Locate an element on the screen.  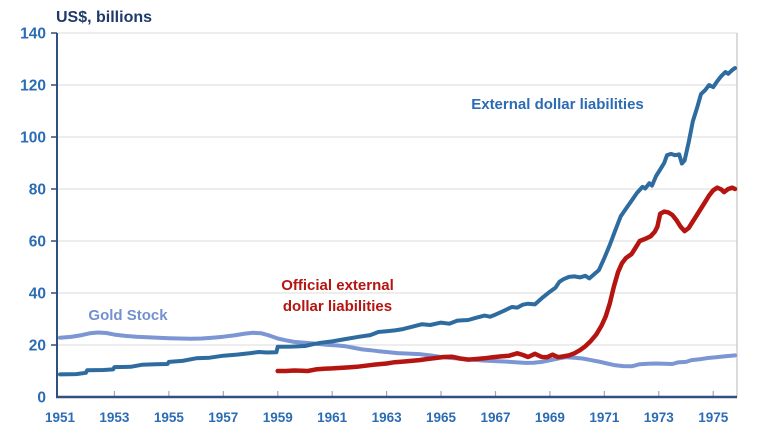
chart-title: US$, billions is located at coordinates (104, 17).